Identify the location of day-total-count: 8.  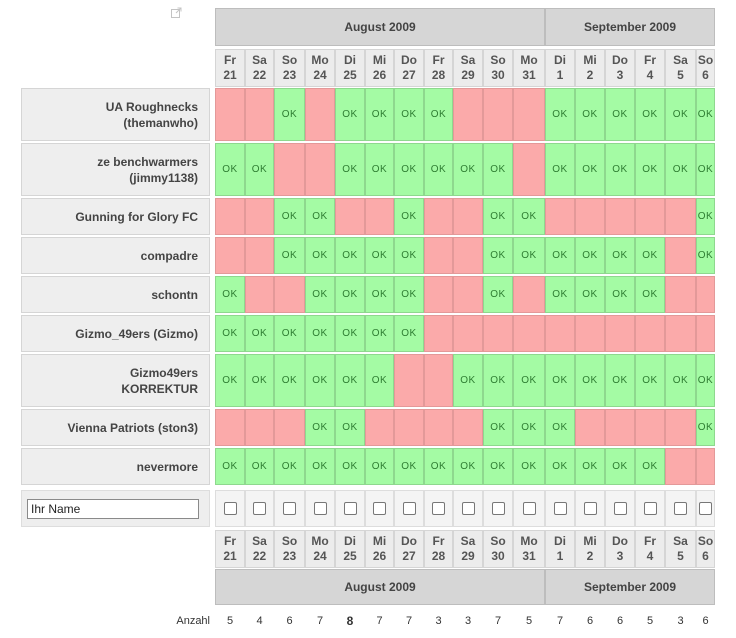
(350, 621).